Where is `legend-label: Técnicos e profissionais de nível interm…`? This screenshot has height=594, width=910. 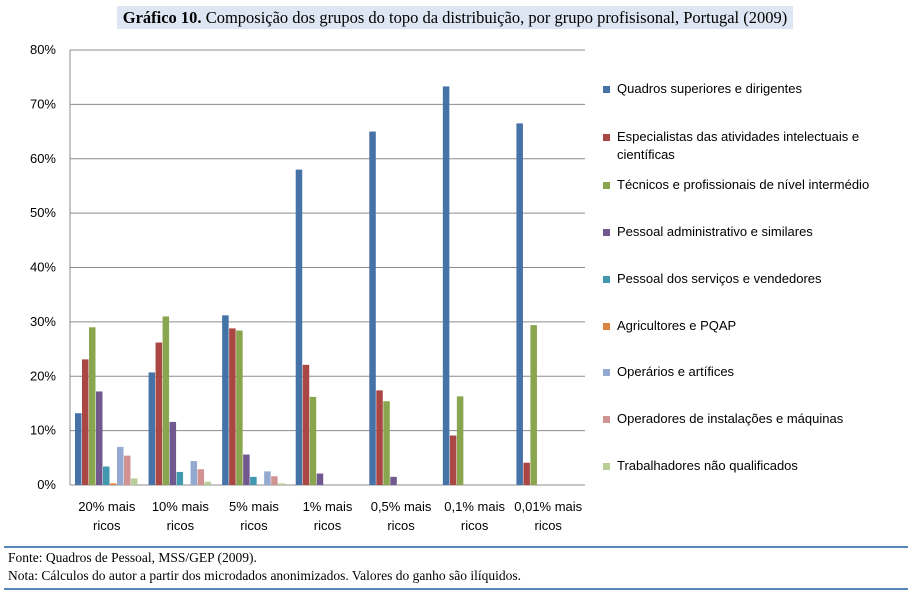 legend-label: Técnicos e profissionais de nível interm… is located at coordinates (743, 184).